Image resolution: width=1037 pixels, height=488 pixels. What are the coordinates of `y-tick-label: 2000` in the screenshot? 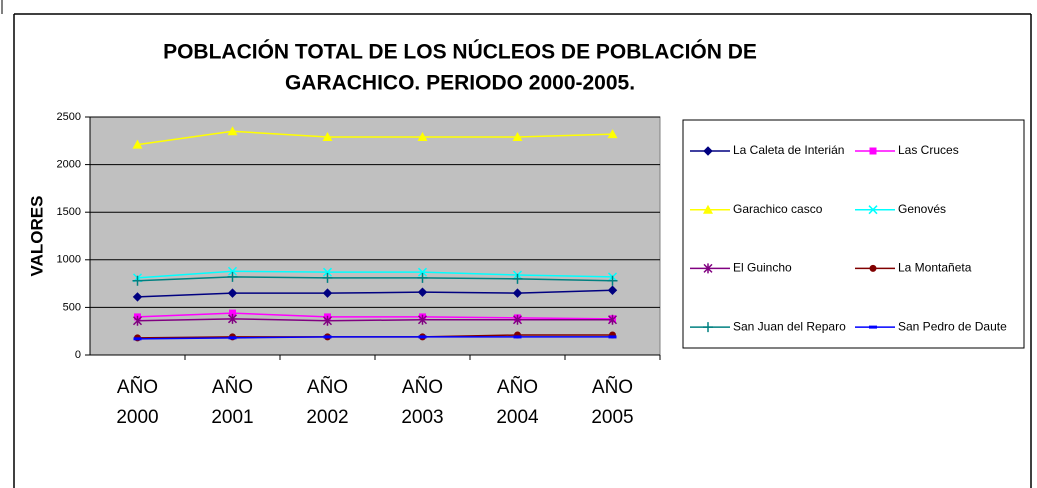 It's located at (69, 165).